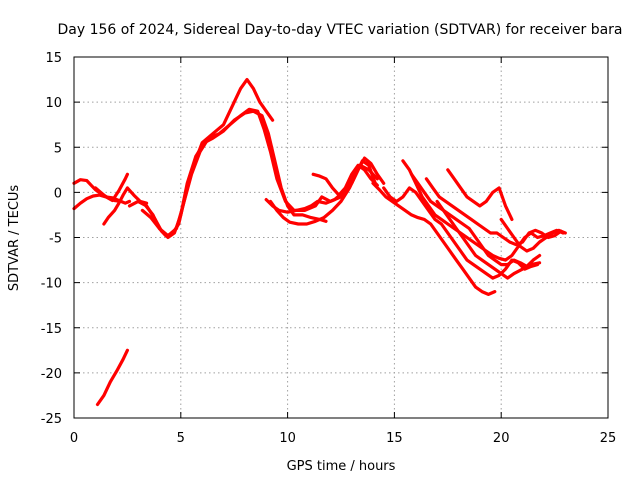 This screenshot has width=640, height=480. I want to click on y-tick-label: -10, so click(51, 284).